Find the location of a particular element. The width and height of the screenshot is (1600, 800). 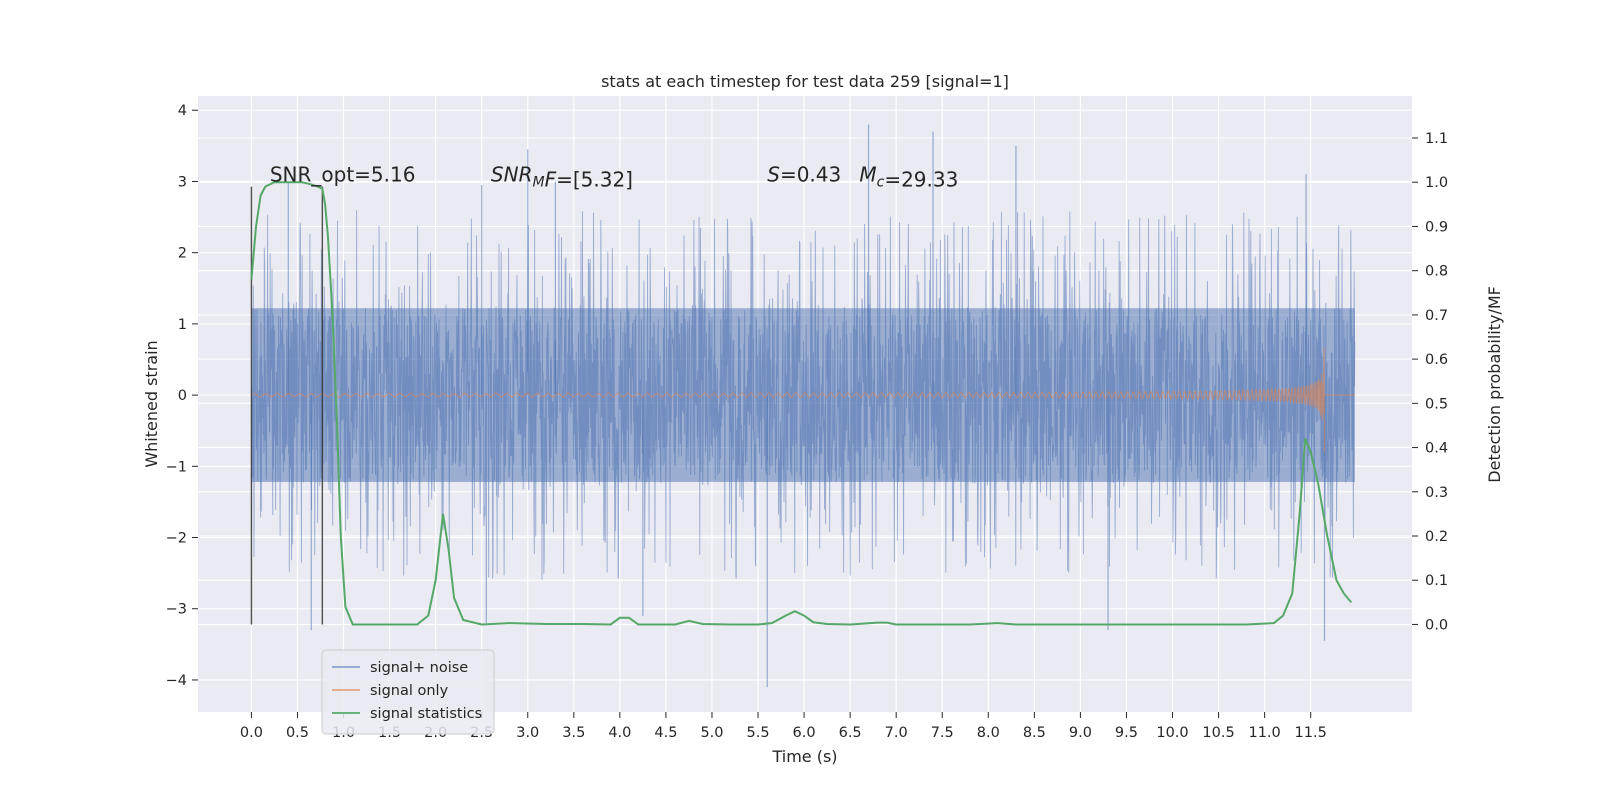

signal-trace is located at coordinates (788, 400).